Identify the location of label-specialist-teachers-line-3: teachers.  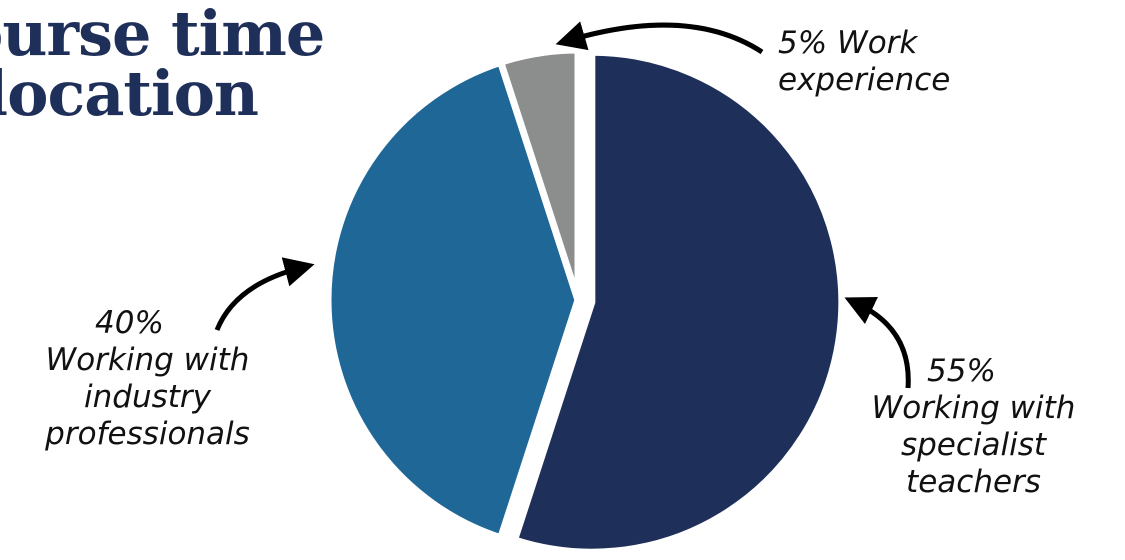
(973, 482).